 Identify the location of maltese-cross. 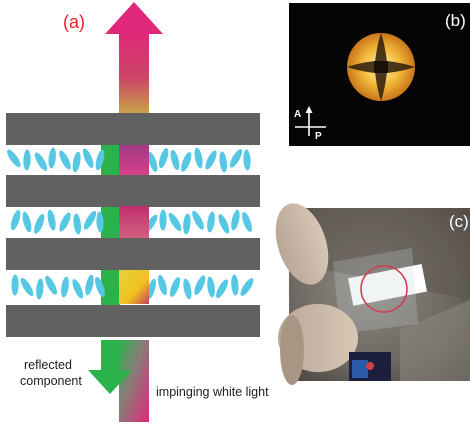
(381, 67).